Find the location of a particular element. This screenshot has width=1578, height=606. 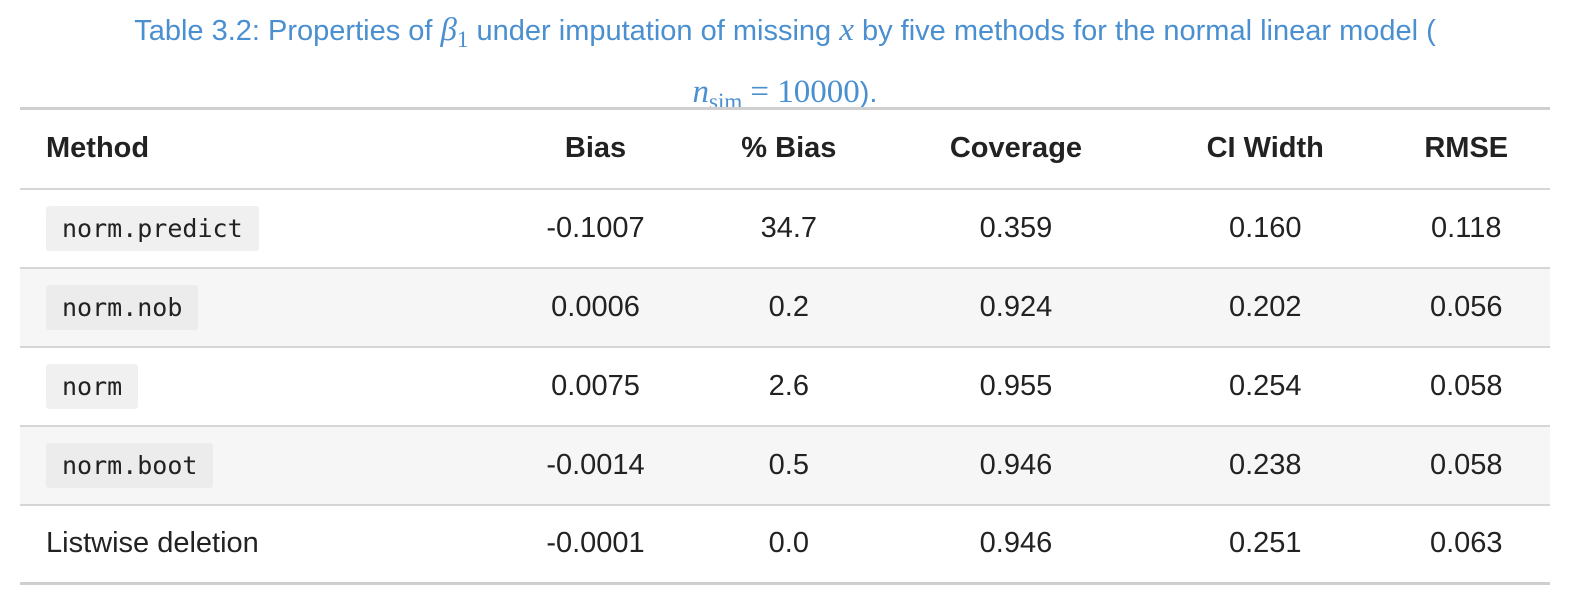

pct-bias-cell: 0.2 is located at coordinates (788, 306).